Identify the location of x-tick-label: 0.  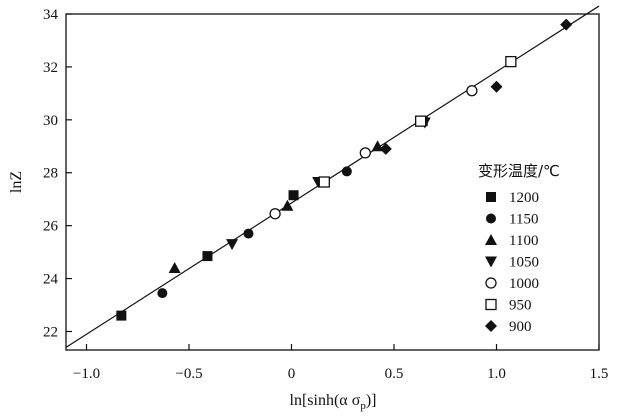
(292, 374).